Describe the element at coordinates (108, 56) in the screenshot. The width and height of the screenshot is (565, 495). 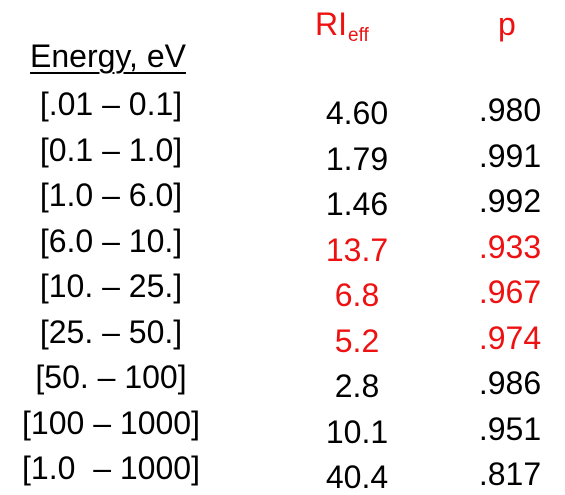
I see `energy-column-header: Energy, eV` at that location.